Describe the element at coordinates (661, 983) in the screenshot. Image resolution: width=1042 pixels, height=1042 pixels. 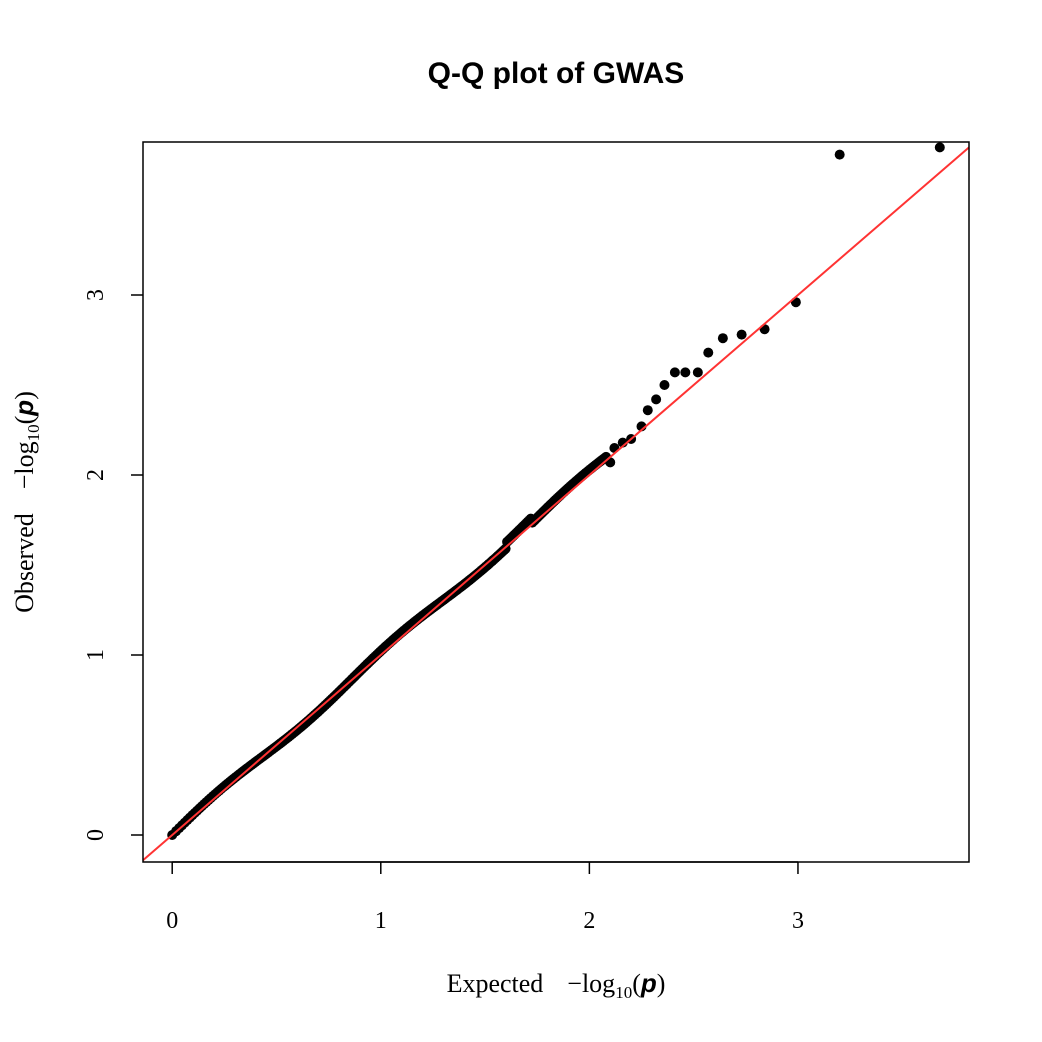
I see `x-axis-label-close-paren: )` at that location.